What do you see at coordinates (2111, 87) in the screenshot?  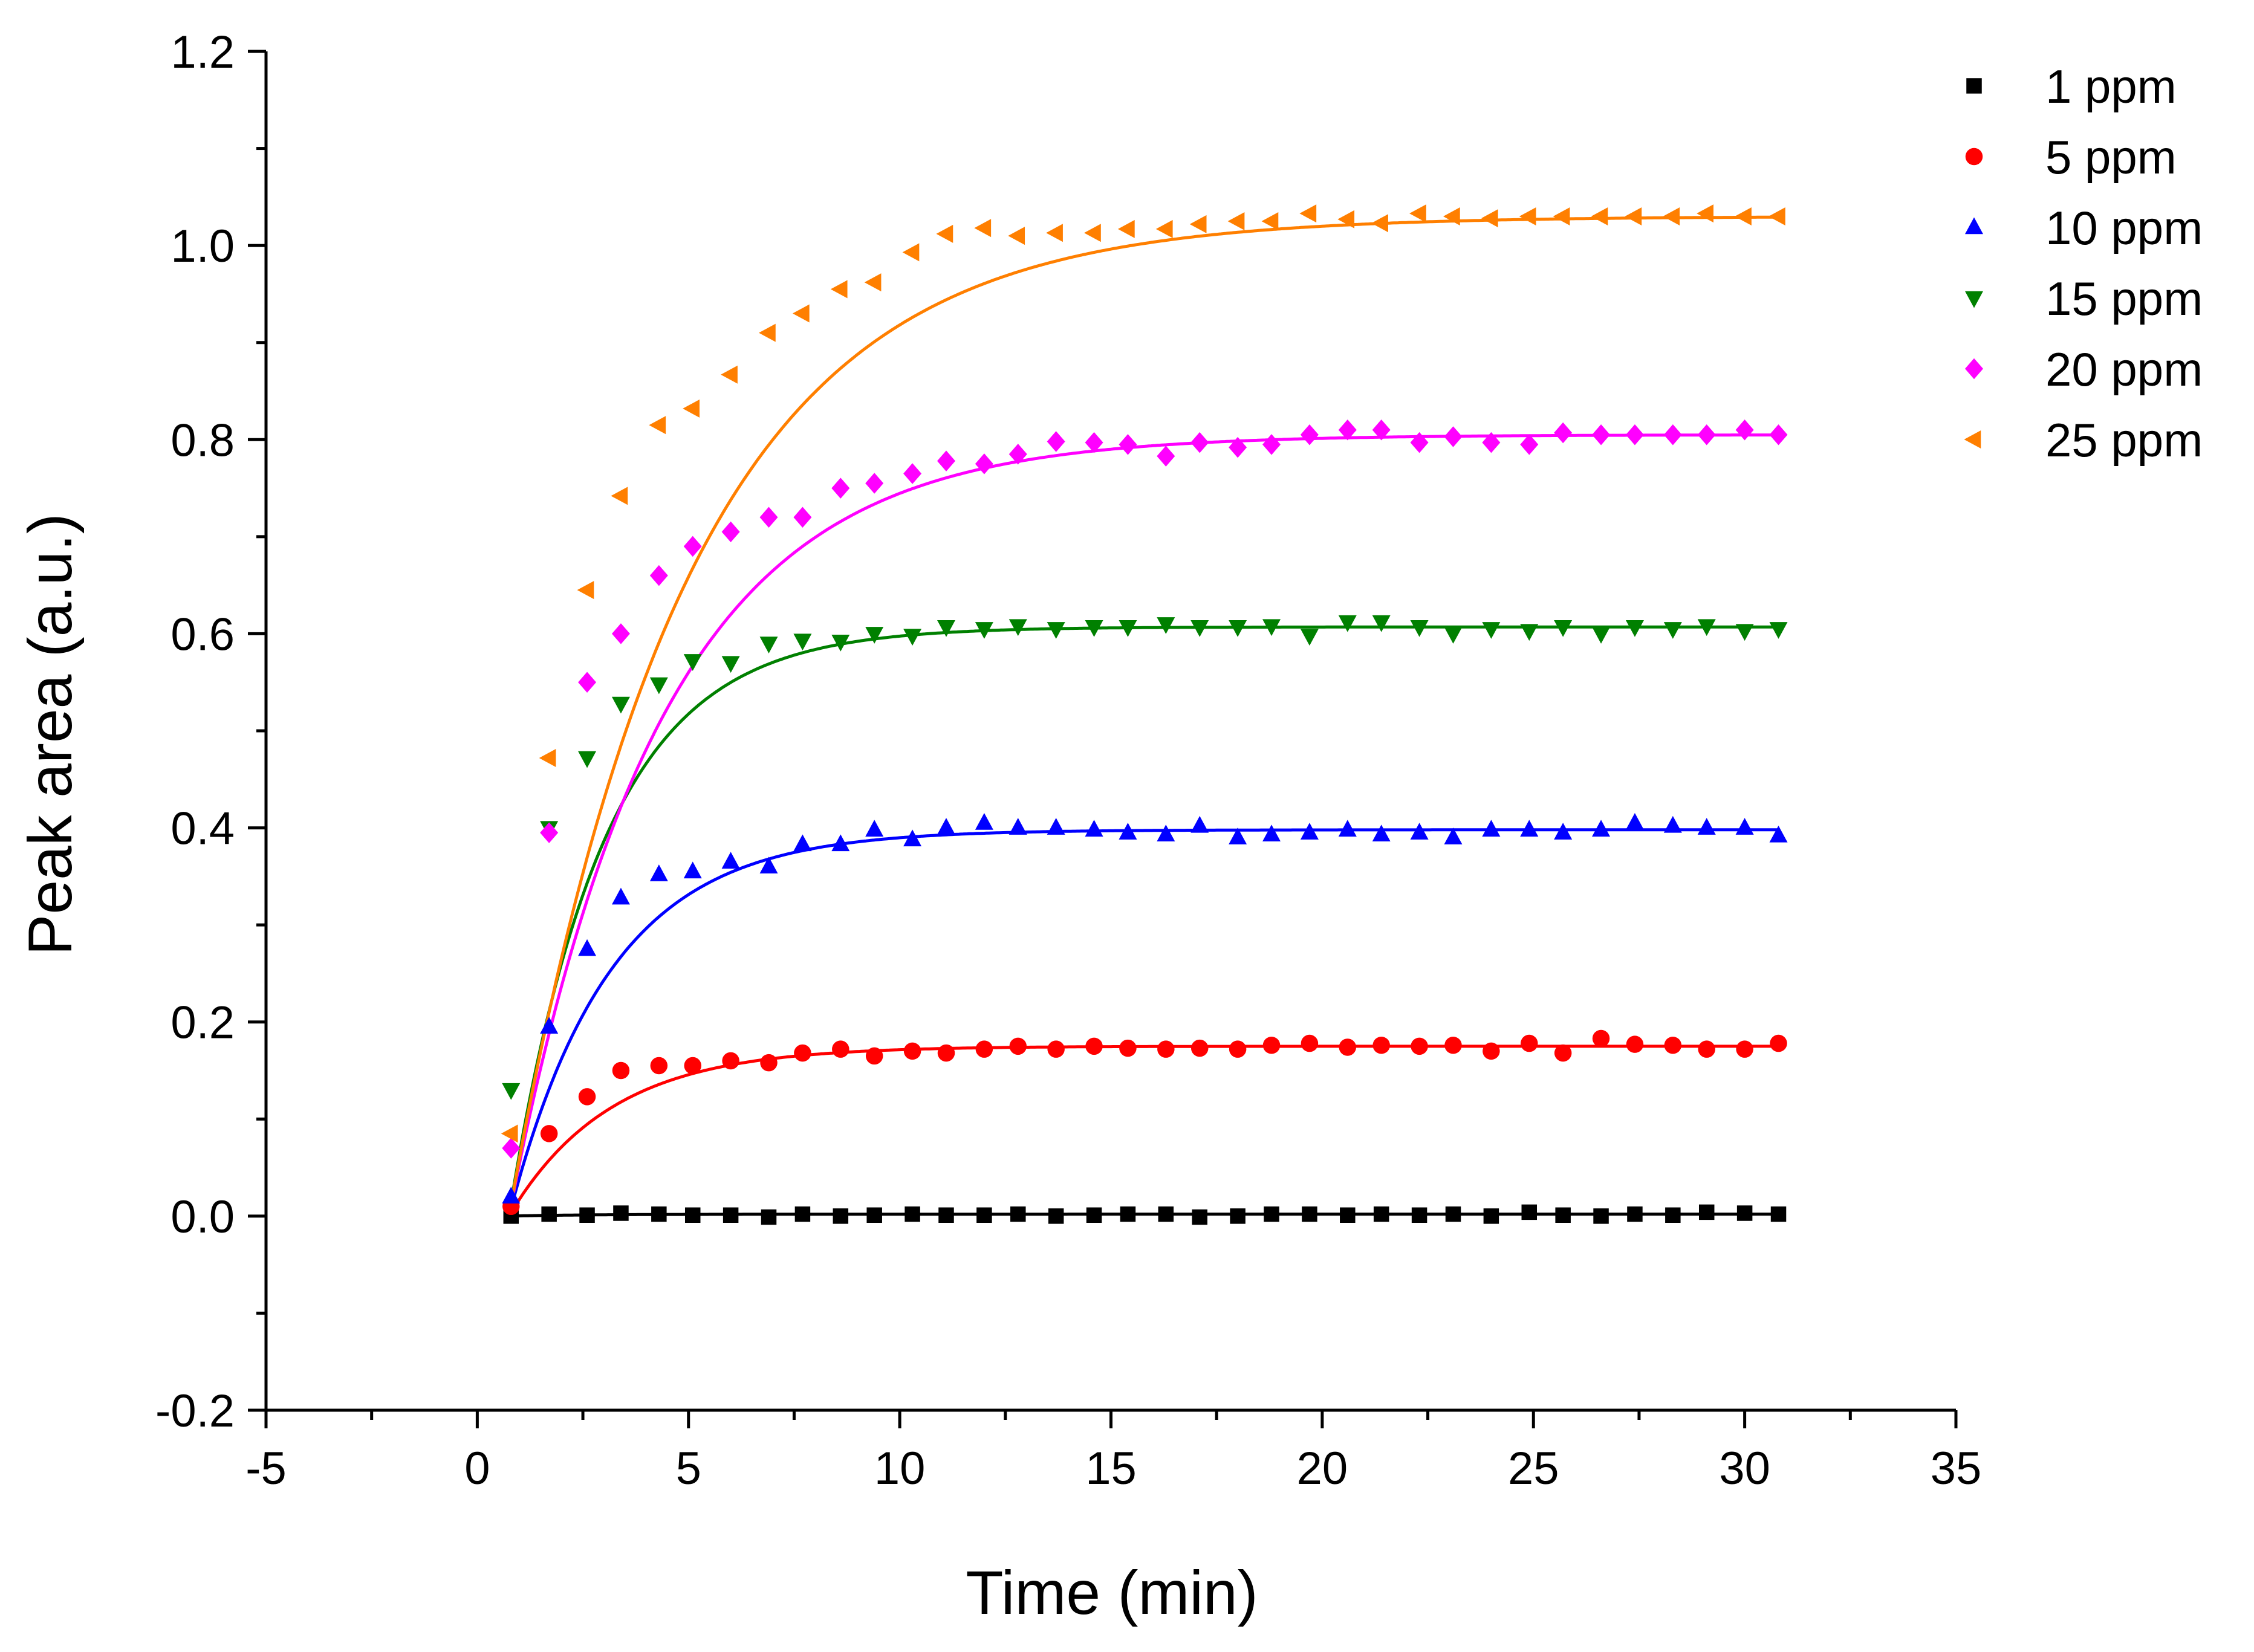 I see `legend-label: 1 ppm` at bounding box center [2111, 87].